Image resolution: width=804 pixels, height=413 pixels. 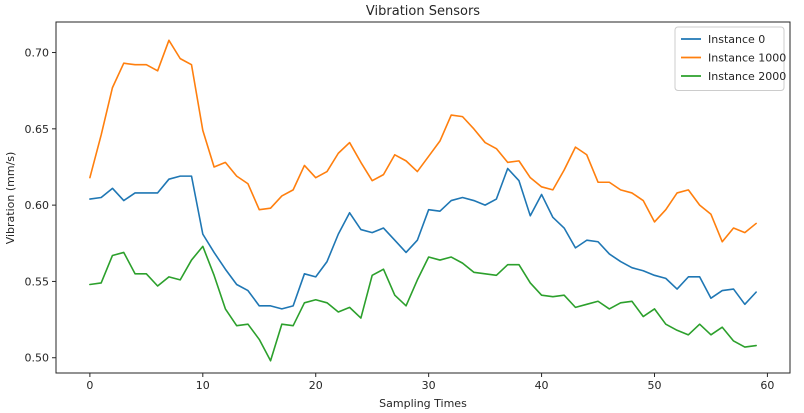 I want to click on y-tick-label: 0.60, so click(x=37, y=205).